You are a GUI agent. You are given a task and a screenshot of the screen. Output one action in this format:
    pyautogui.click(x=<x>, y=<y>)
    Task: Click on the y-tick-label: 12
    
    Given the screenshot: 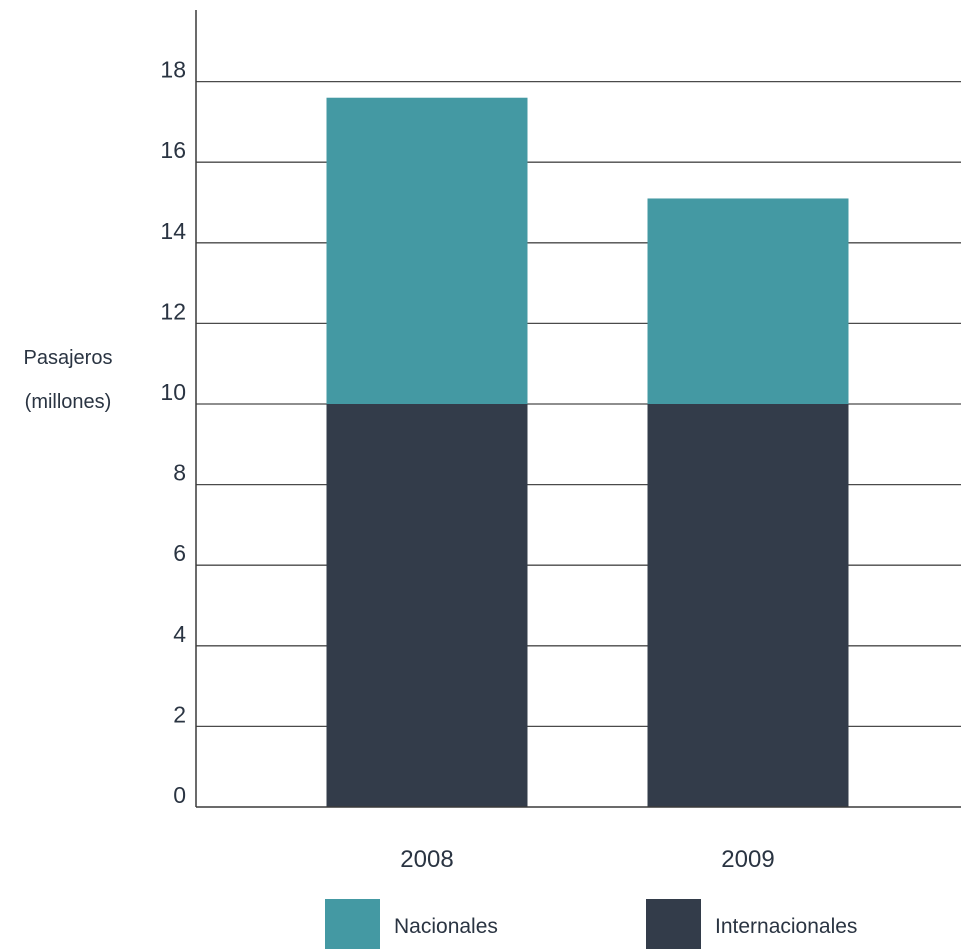 What is the action you would take?
    pyautogui.click(x=173, y=311)
    